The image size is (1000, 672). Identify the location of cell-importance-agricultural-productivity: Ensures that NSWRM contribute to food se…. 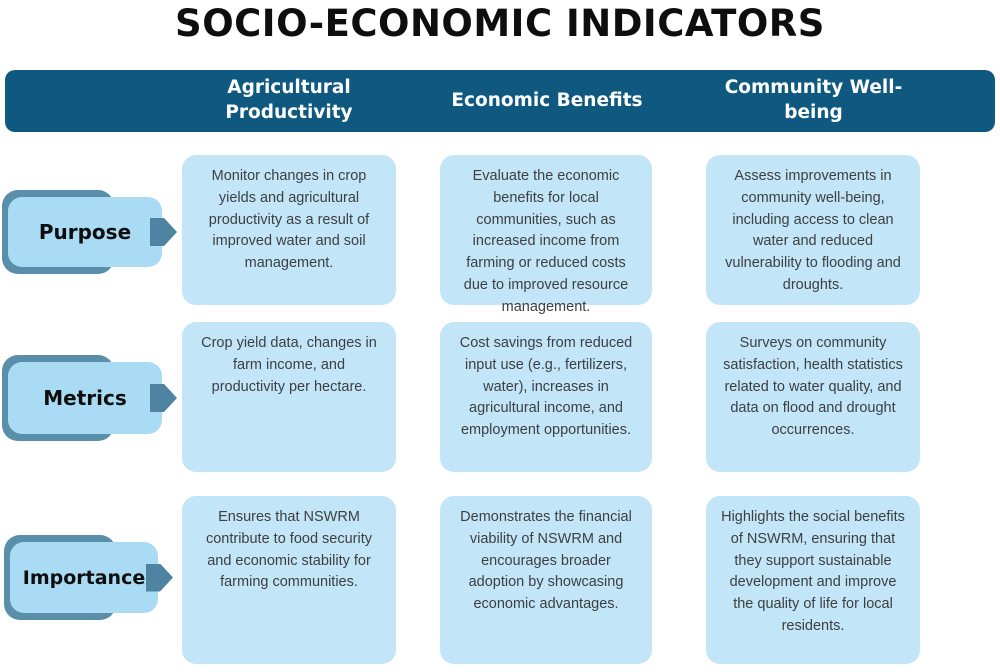
(289, 580).